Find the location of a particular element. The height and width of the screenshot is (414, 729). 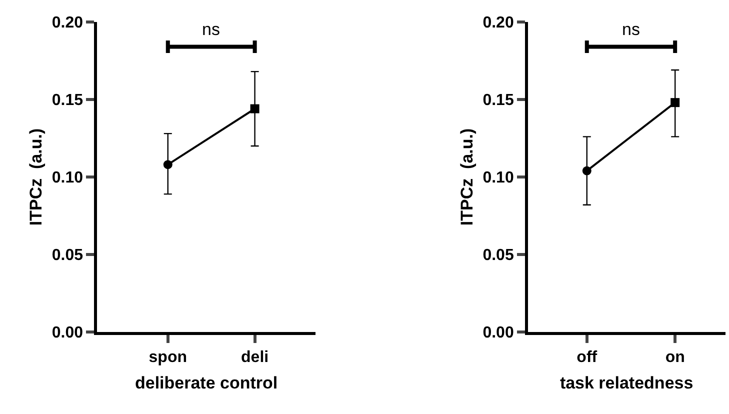

x-tick-label: off is located at coordinates (587, 357).